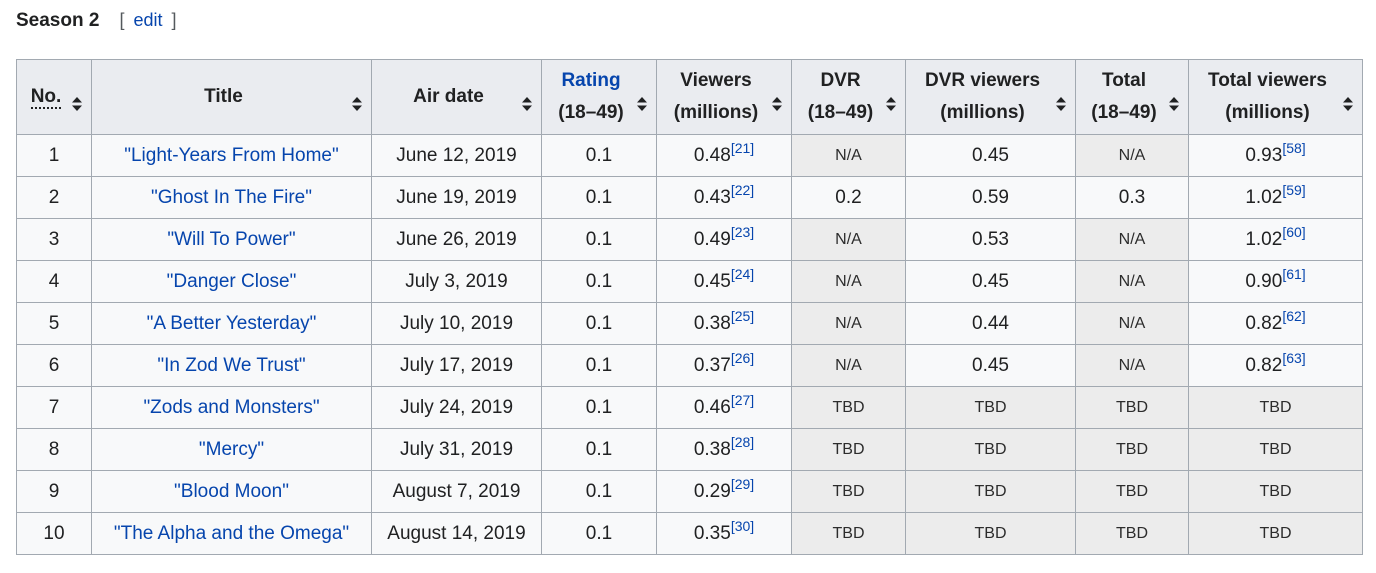 This screenshot has height=573, width=1376. I want to click on column-header-air-date: Air date, so click(456, 97).